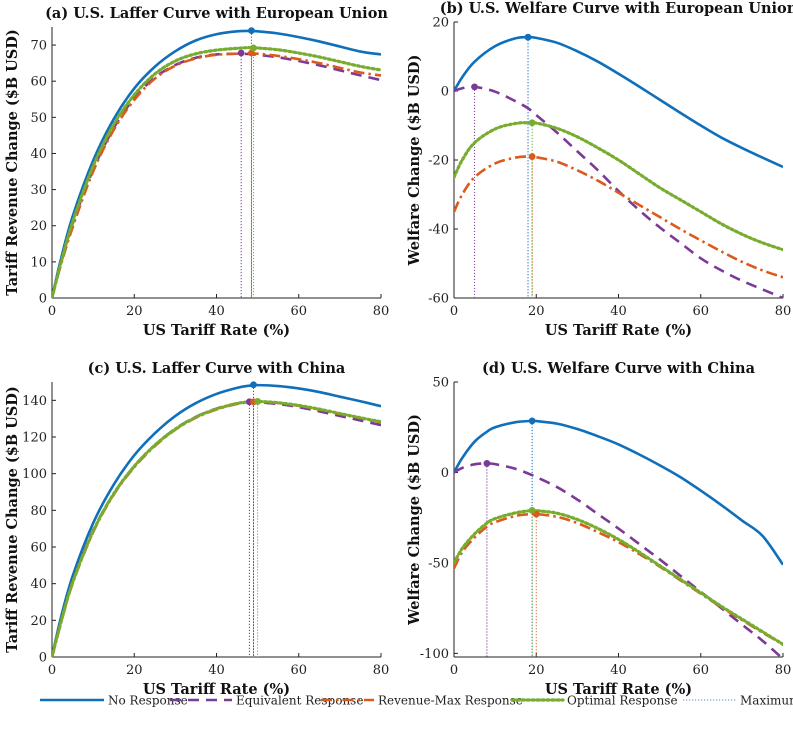 This screenshot has width=793, height=739. Describe the element at coordinates (148, 701) in the screenshot. I see `legend-label: No Response` at that location.